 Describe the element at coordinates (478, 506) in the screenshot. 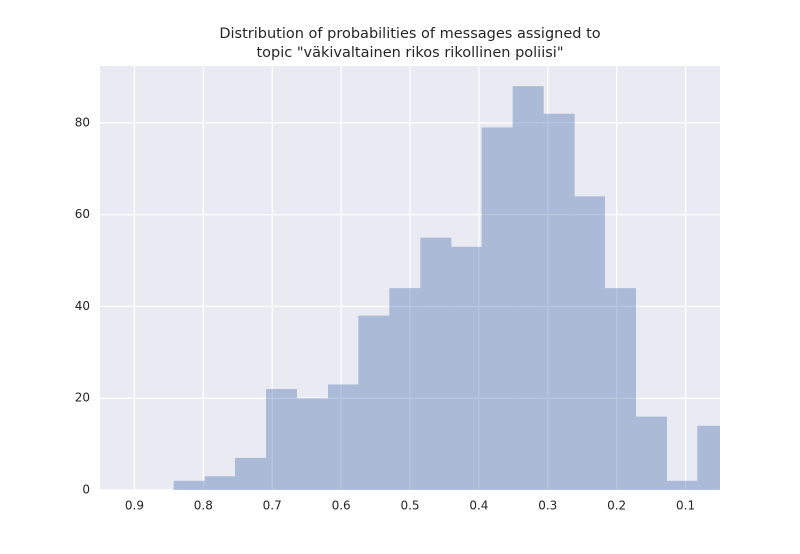

I see `x-tick-label: 0.4` at that location.